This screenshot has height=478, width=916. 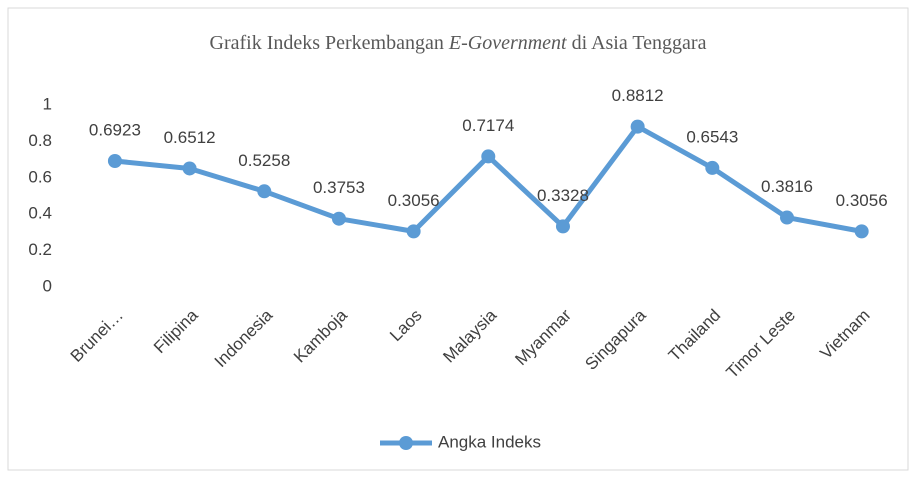 I want to click on data-label: 0.6923, so click(x=115, y=129).